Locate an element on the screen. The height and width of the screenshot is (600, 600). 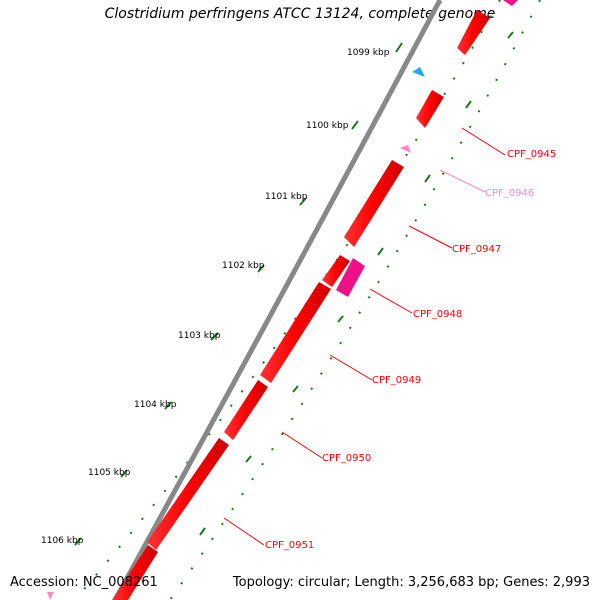
gene-cpf0950 is located at coordinates (246, 410).